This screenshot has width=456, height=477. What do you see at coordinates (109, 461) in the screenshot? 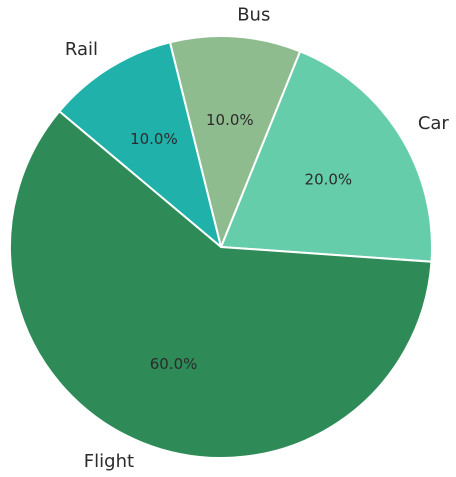
I see `category-label-flight: Flight` at bounding box center [109, 461].